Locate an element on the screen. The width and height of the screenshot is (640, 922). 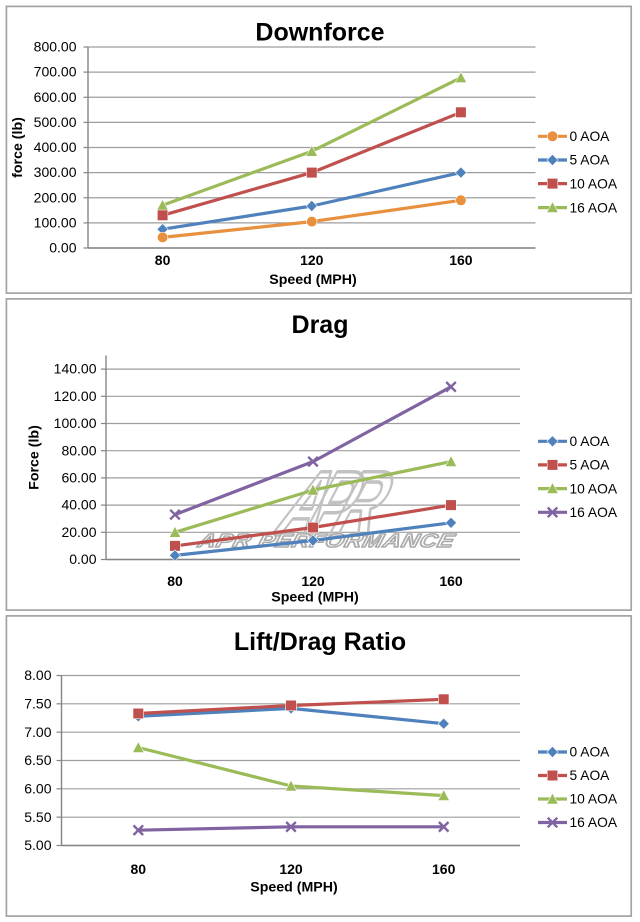
svg-text: 300.00 is located at coordinates (55, 172).